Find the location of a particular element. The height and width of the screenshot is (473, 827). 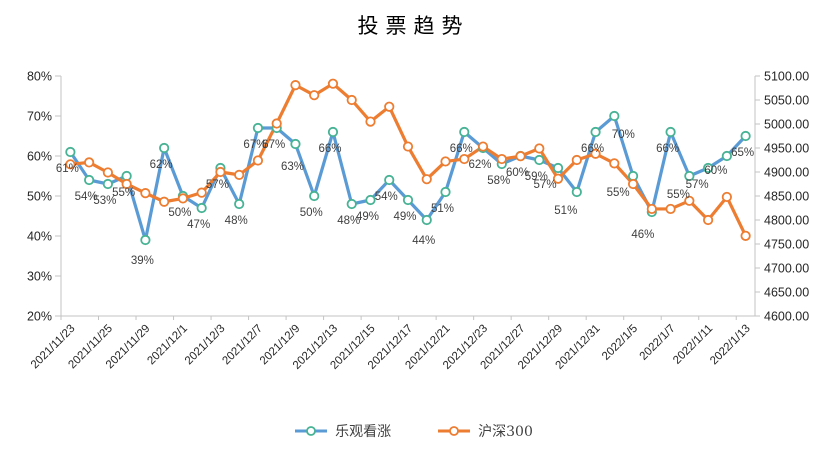

svg-text: 40% is located at coordinates (39, 237).